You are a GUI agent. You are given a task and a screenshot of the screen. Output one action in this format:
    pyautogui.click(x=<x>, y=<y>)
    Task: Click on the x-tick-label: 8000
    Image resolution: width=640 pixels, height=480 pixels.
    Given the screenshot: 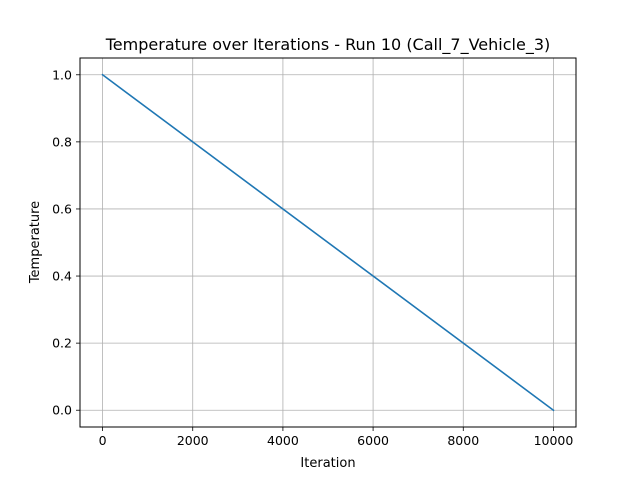 What is the action you would take?
    pyautogui.click(x=463, y=440)
    